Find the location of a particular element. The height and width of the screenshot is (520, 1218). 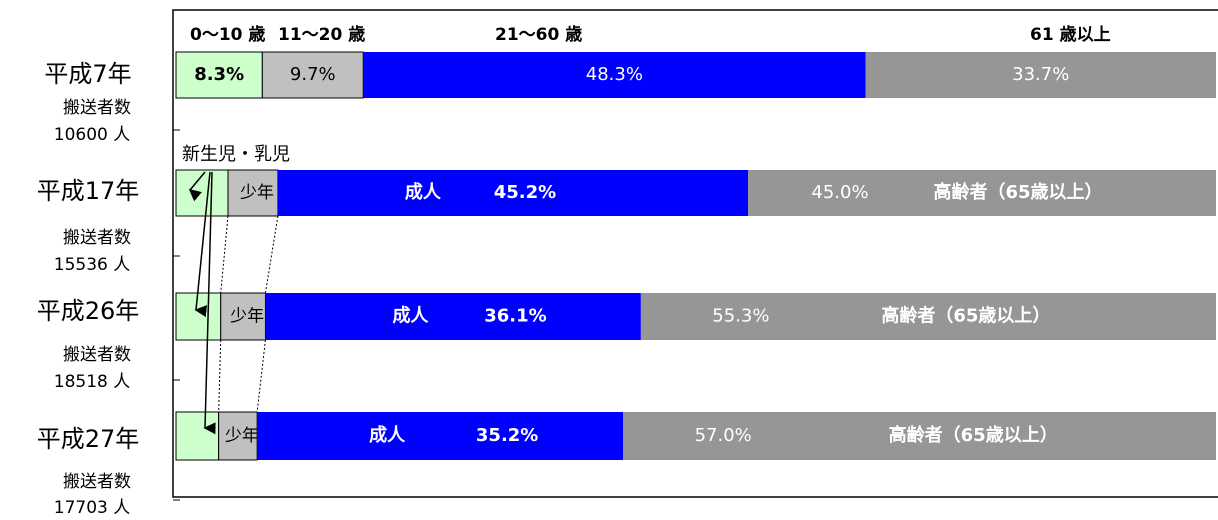

row-count: 15536 人 is located at coordinates (92, 265).